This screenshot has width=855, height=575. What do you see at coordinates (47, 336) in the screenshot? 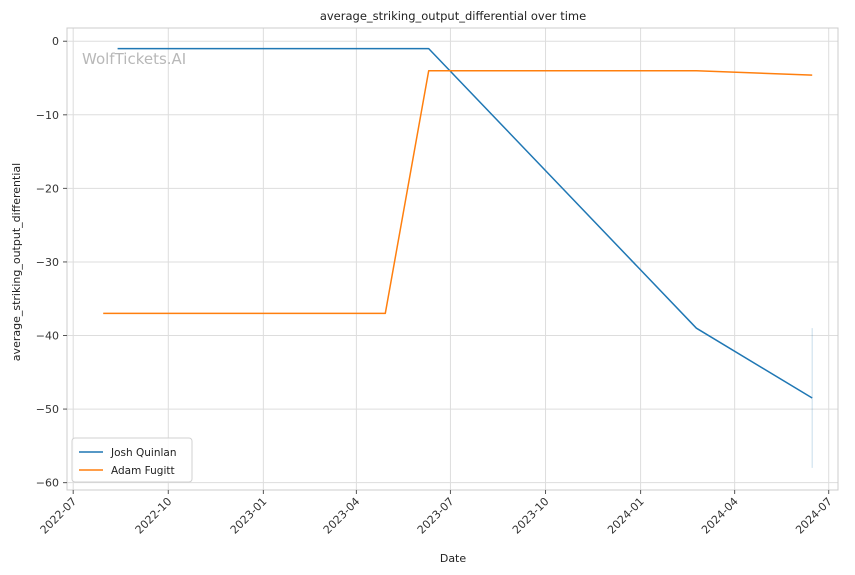
I see `y-tick-label: −40` at bounding box center [47, 336].